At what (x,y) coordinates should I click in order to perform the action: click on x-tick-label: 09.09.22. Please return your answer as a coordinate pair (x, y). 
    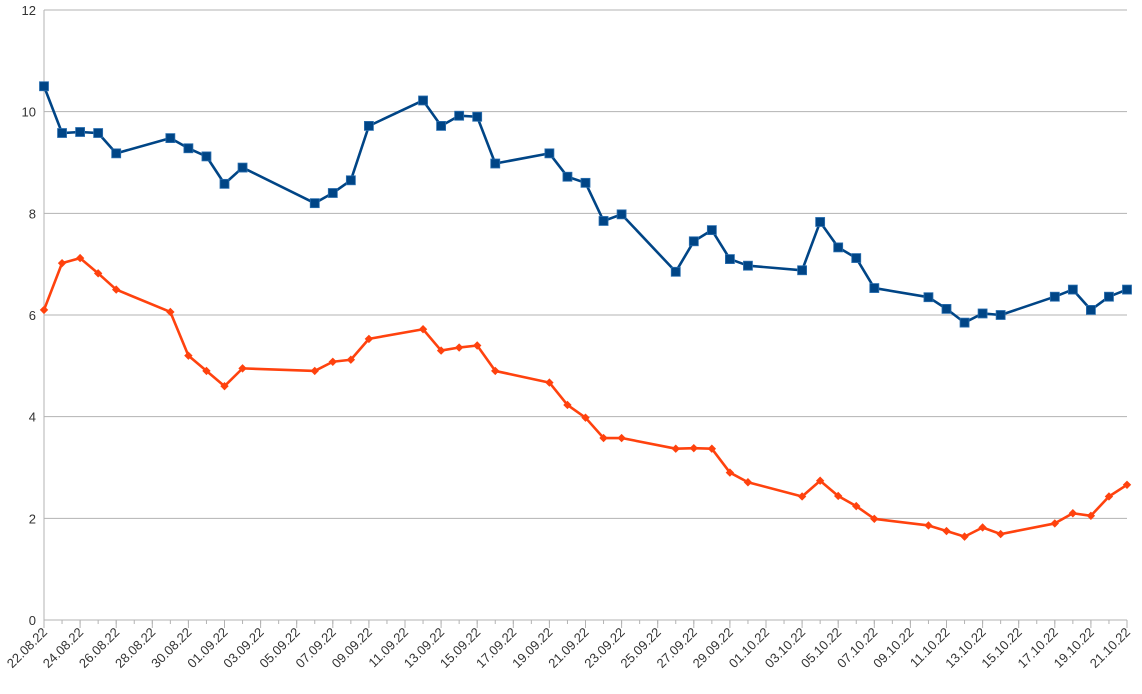
    Looking at the image, I should click on (352, 648).